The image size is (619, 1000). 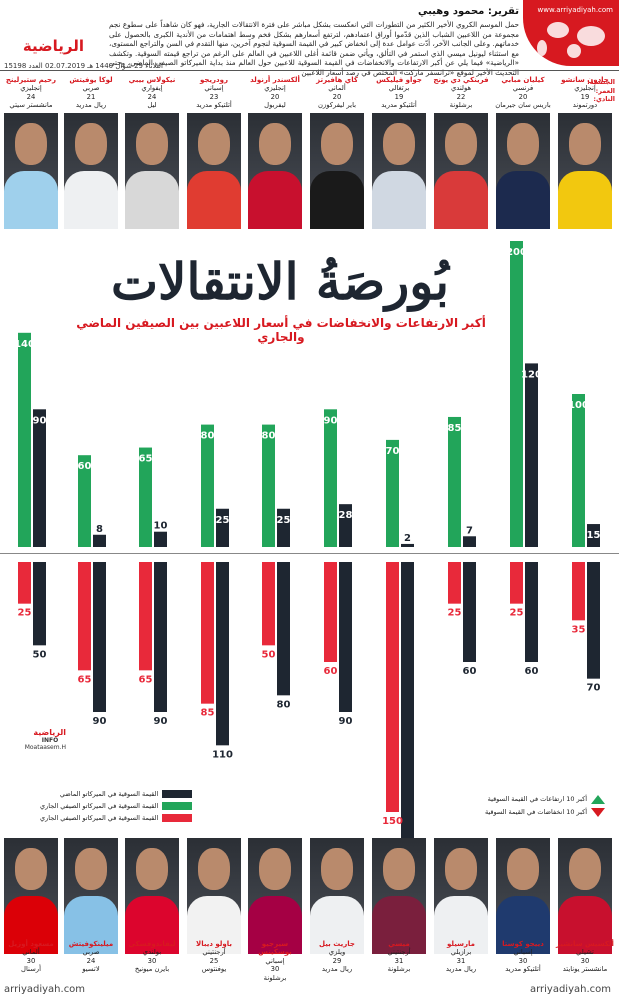 I want to click on data-label-current: 85, so click(x=455, y=428).